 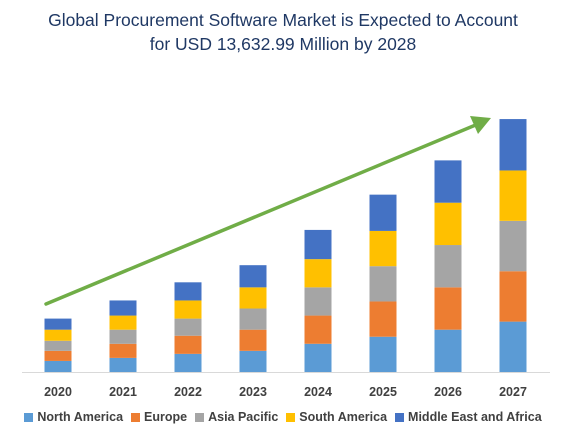 I want to click on bar-segment-2024-europe, so click(x=318, y=329).